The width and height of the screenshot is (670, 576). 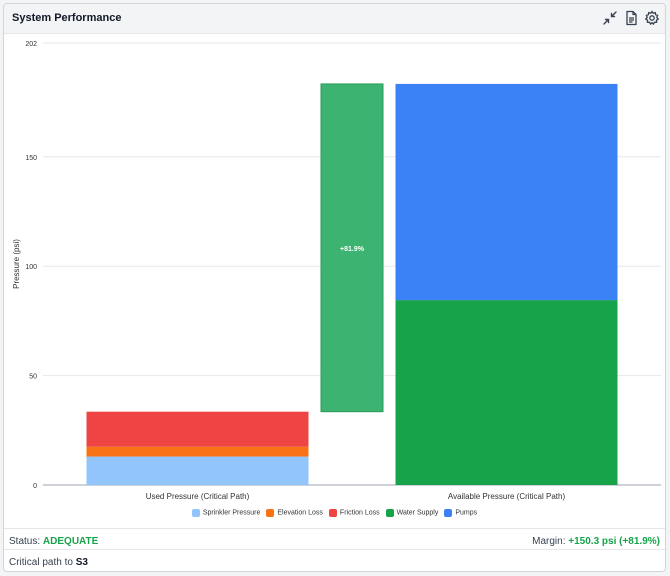 What do you see at coordinates (41, 562) in the screenshot?
I see `critical-path-label: Critical path to` at bounding box center [41, 562].